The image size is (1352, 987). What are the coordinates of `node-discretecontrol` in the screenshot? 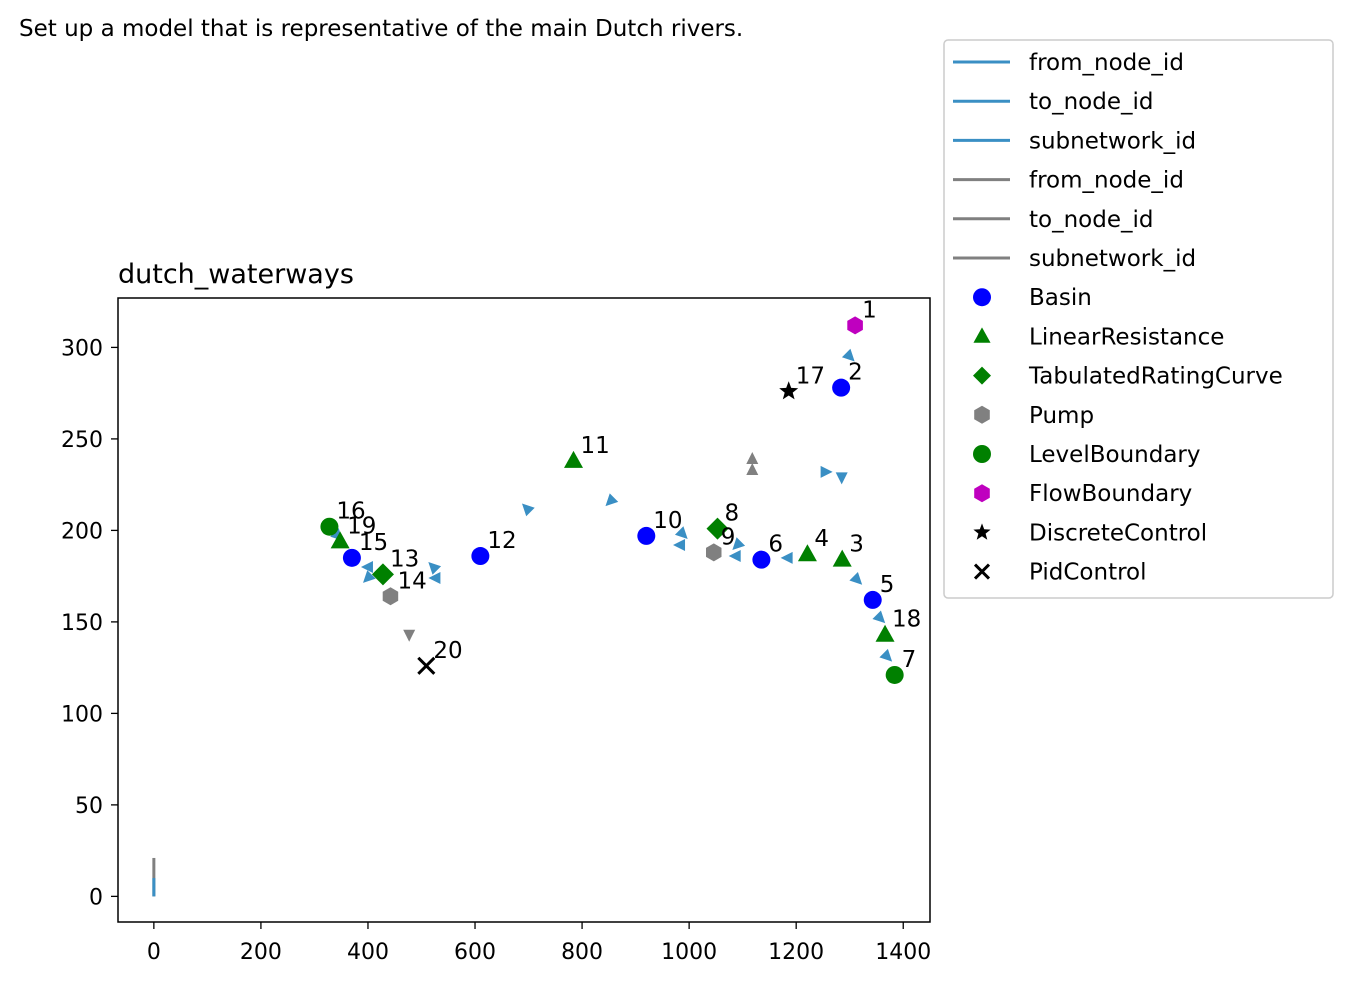 It's located at (789, 390).